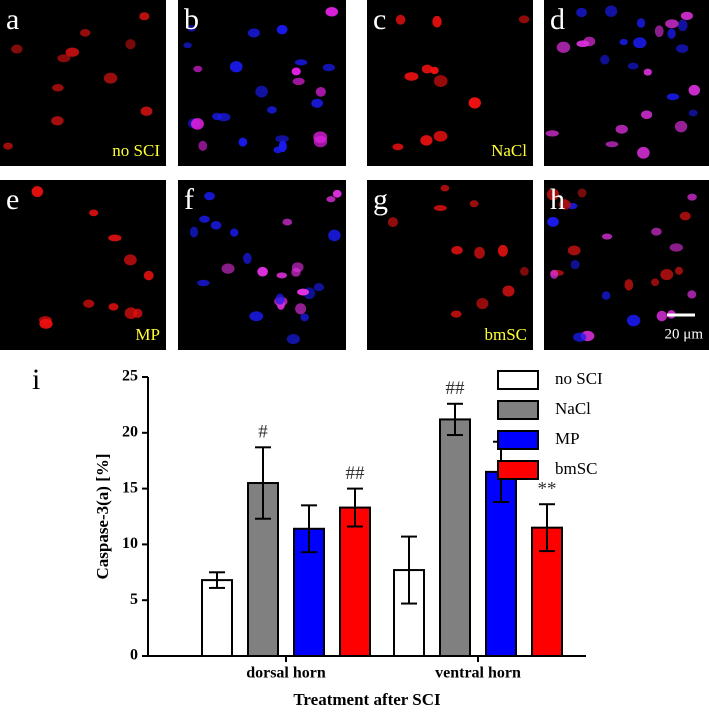 The image size is (709, 712). I want to click on micrograph-panel: b, so click(262, 83).